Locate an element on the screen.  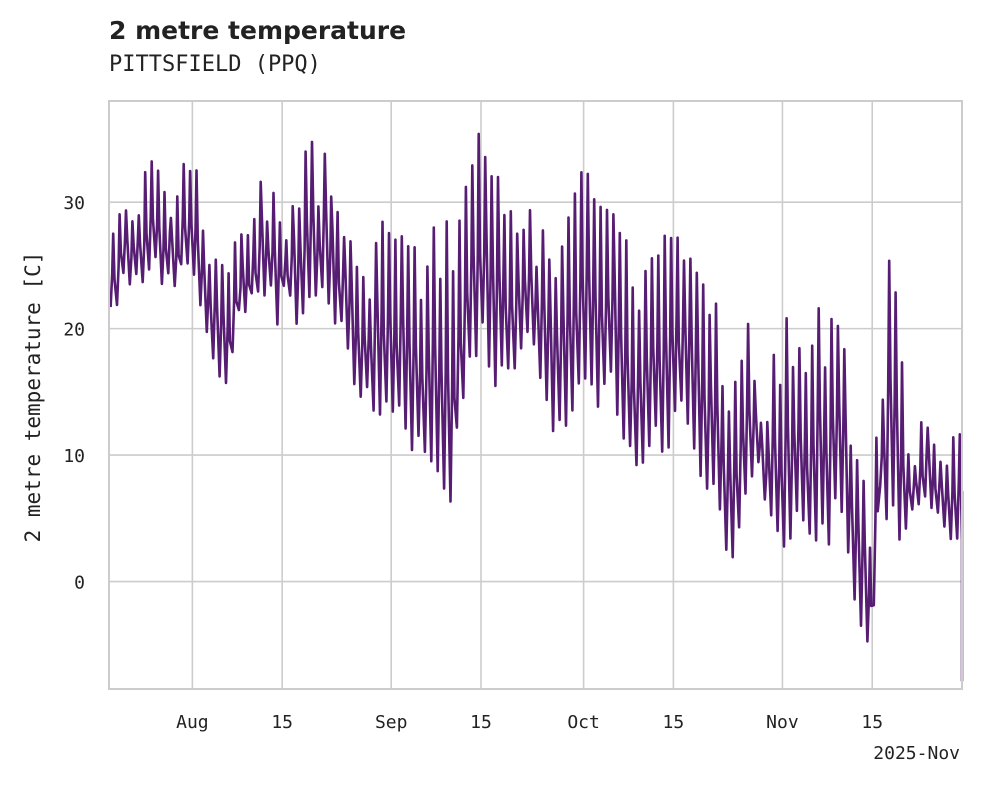
y-tick-label: 20 is located at coordinates (74, 330).